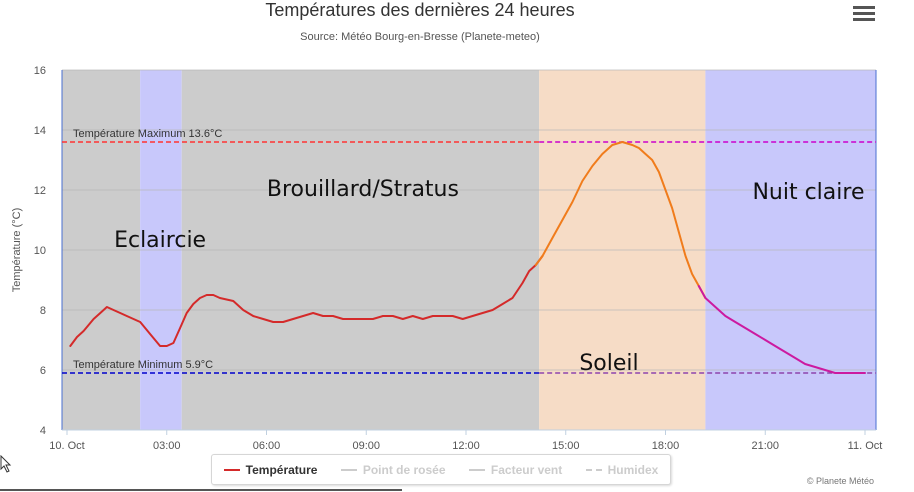 This screenshot has height=492, width=914. What do you see at coordinates (43, 431) in the screenshot?
I see `y-tick-label: 4` at bounding box center [43, 431].